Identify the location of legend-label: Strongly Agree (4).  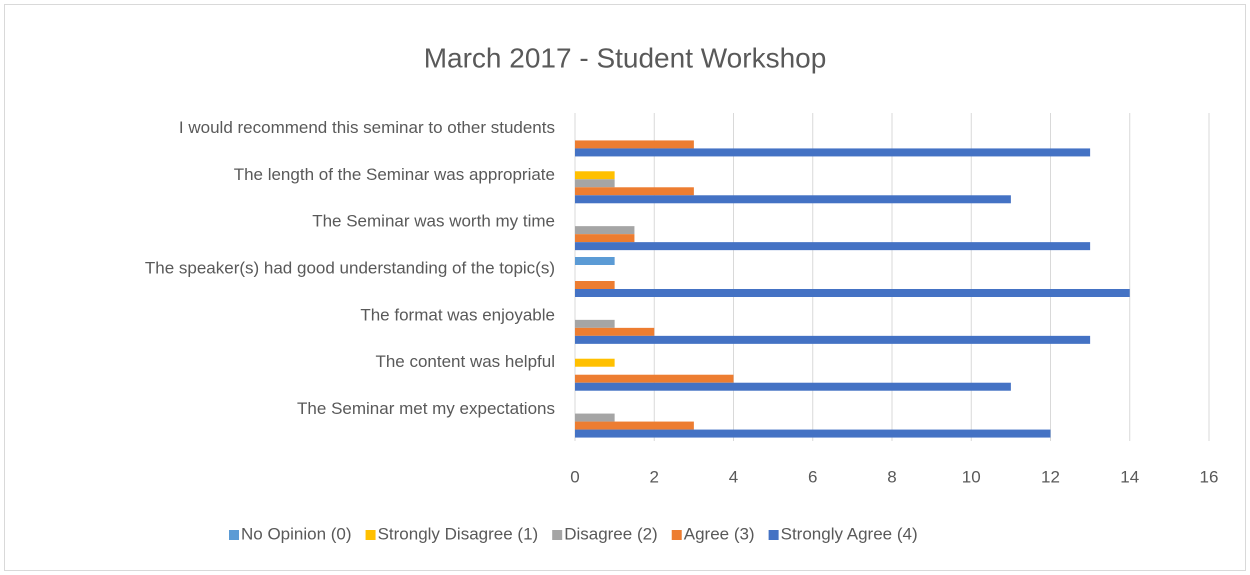
(849, 533).